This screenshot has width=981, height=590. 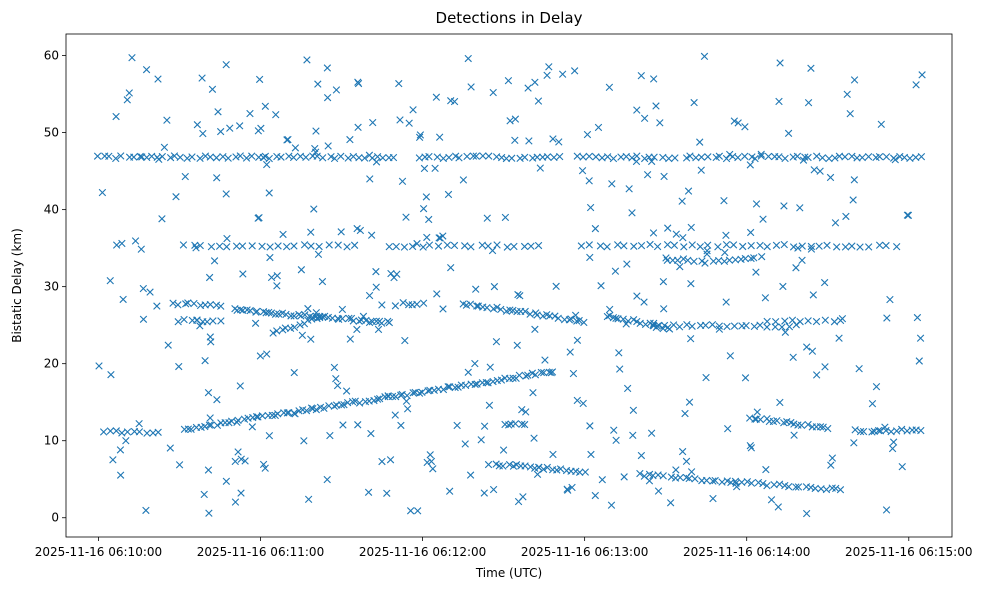 I want to click on x-tick-label: 2025-11-16 06:15:00, so click(x=908, y=552).